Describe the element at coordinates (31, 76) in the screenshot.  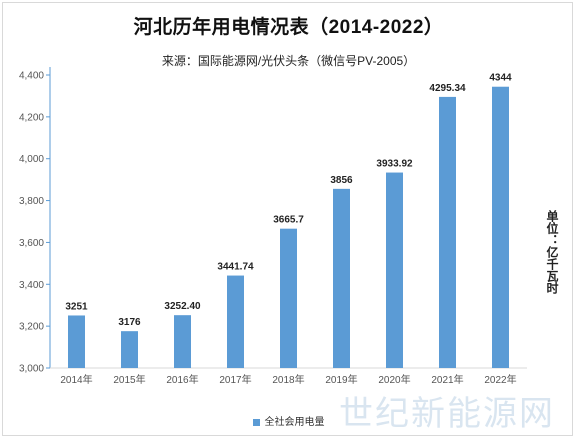
I see `y-tick-label: 4,400` at that location.